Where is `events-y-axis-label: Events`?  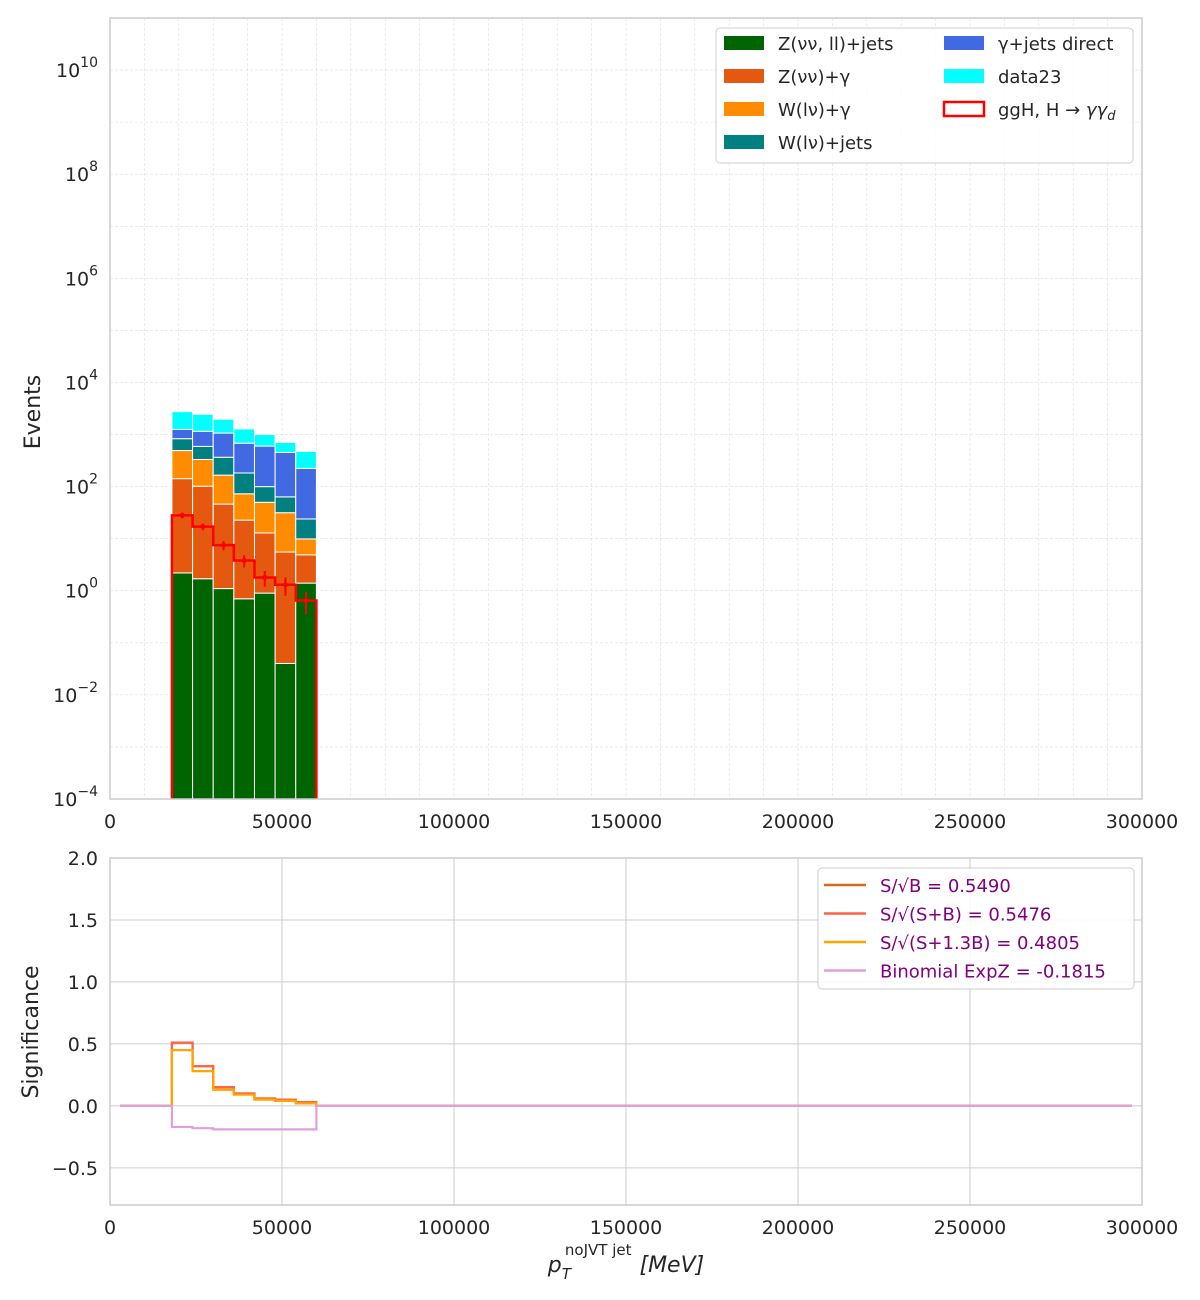 events-y-axis-label: Events is located at coordinates (33, 412).